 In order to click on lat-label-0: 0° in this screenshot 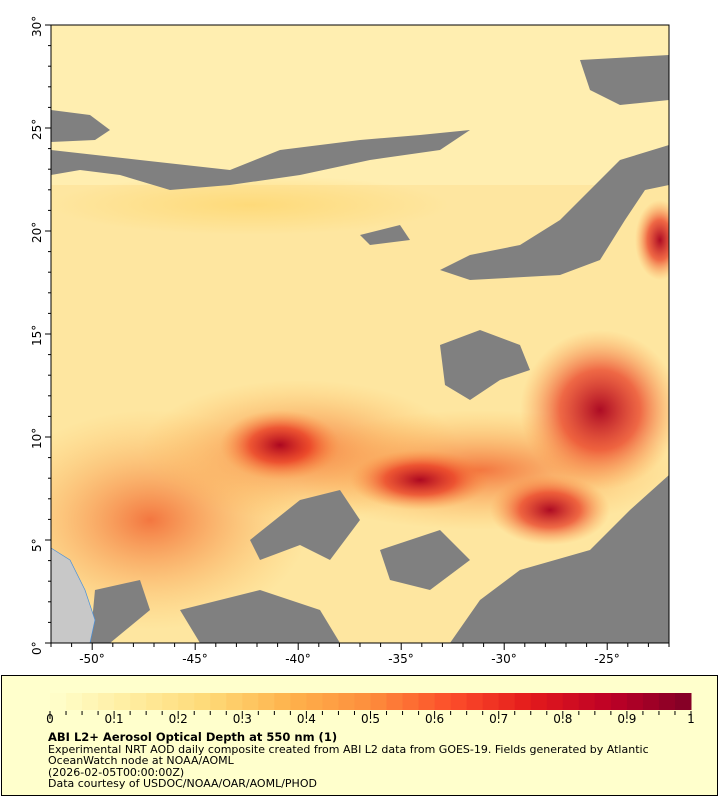, I will do `click(37, 648)`.